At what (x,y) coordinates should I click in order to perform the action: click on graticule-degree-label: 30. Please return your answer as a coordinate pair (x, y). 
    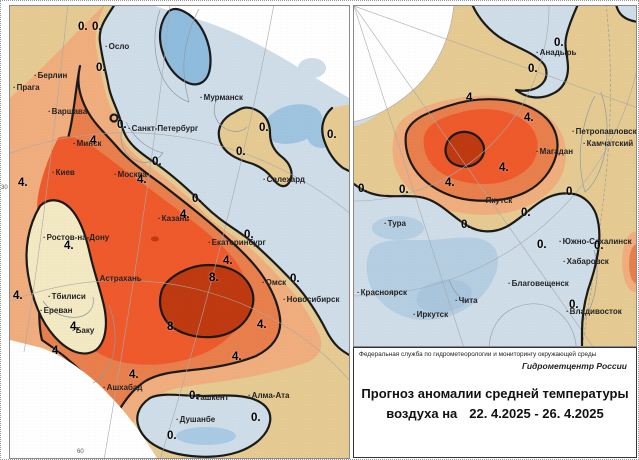
    Looking at the image, I should click on (4, 188).